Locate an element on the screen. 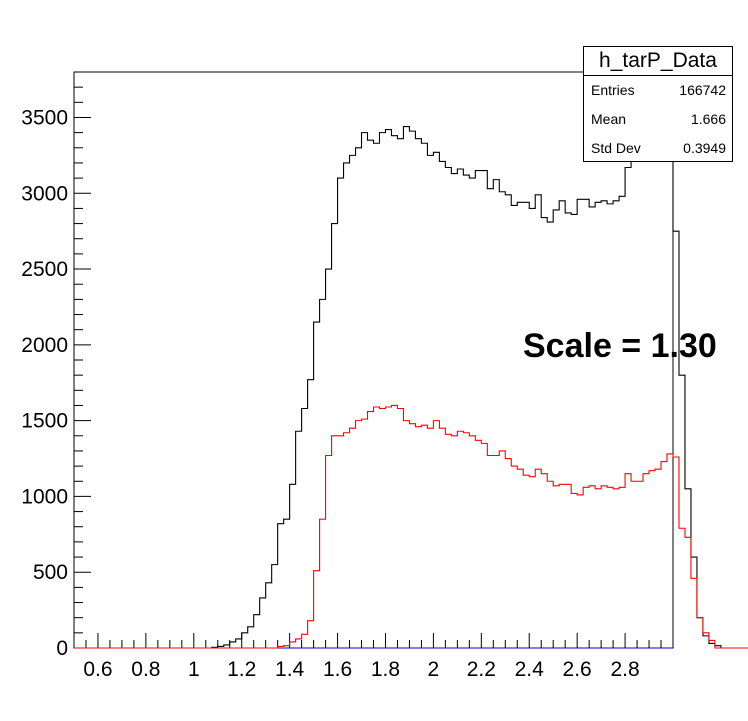  stats-title: h_tarP_Data is located at coordinates (658, 61).